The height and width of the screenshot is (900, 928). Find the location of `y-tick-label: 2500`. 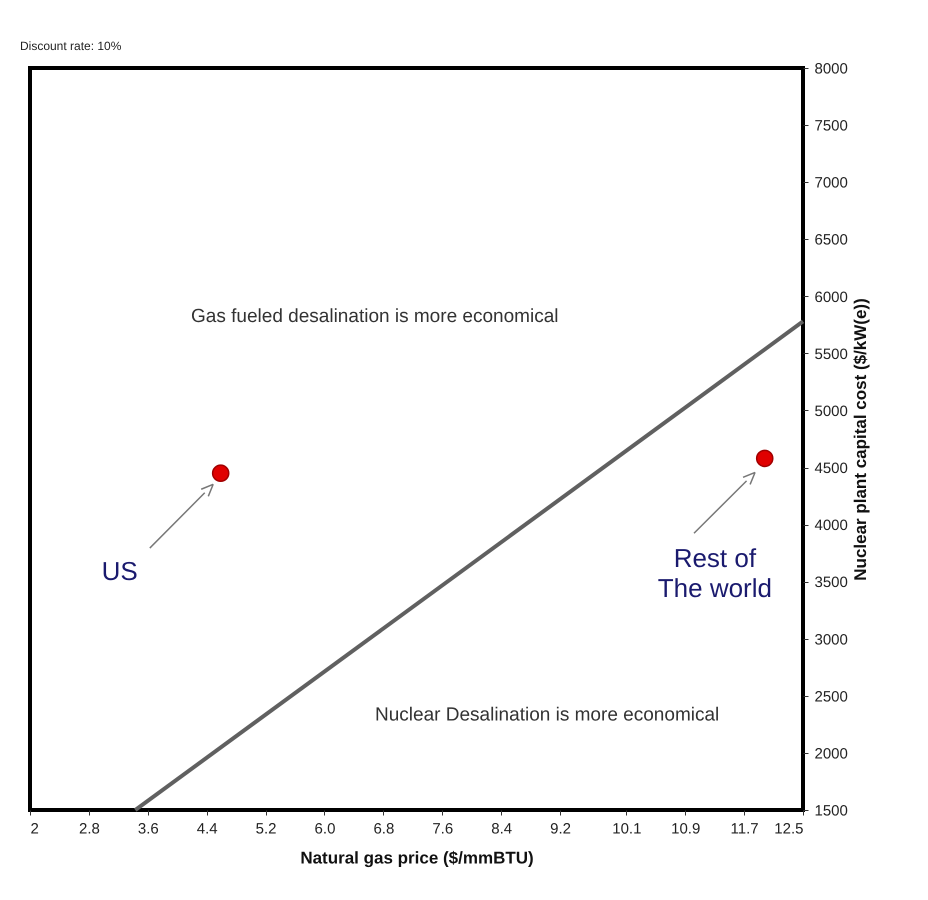

y-tick-label: 2500 is located at coordinates (831, 697).